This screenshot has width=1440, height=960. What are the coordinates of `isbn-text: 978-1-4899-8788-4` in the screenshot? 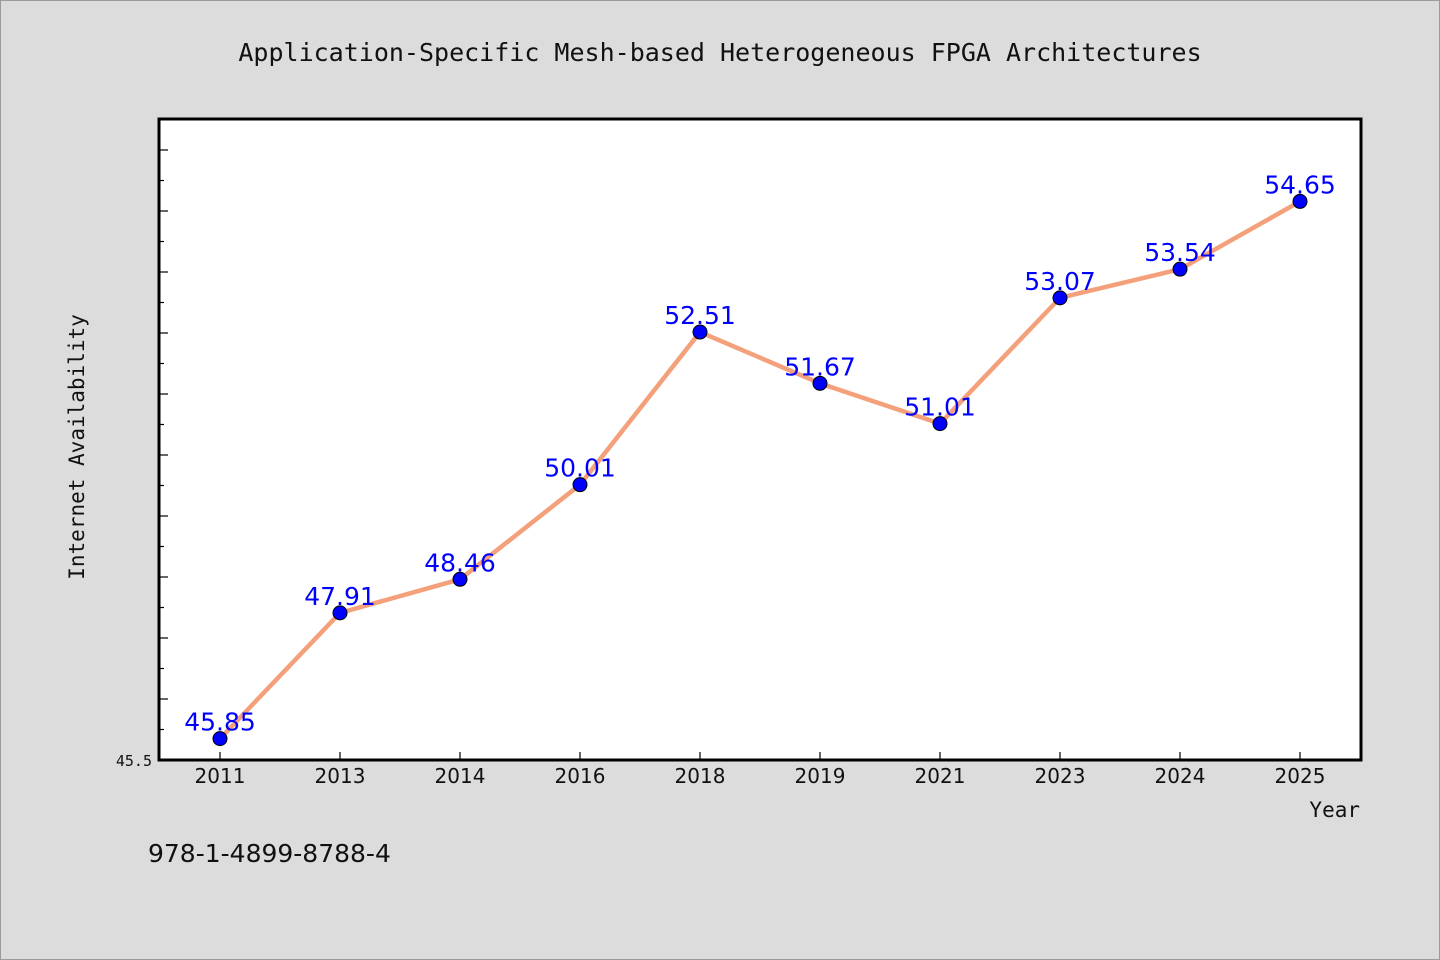 It's located at (269, 853).